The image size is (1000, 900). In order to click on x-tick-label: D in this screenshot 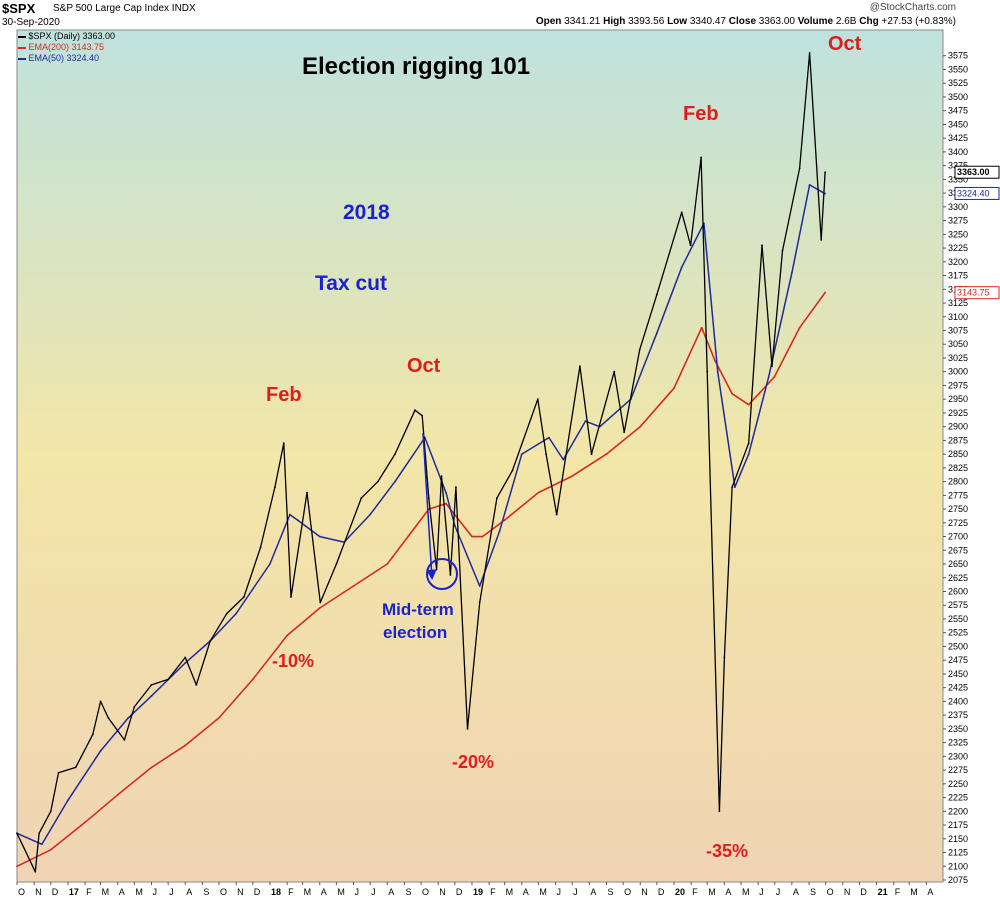, I will do `click(661, 892)`.